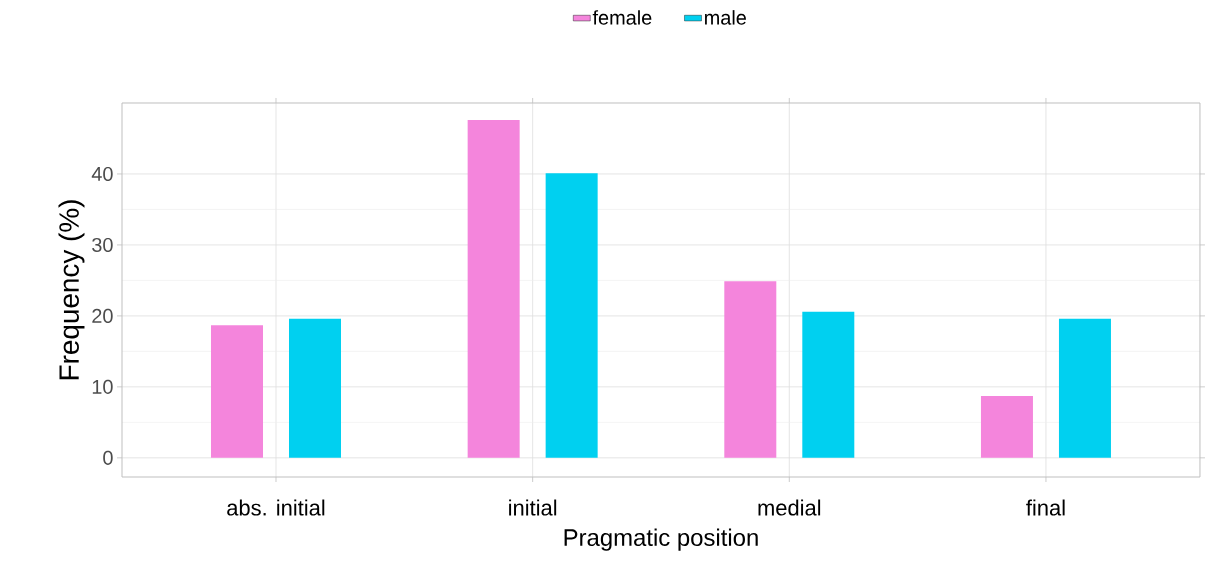  What do you see at coordinates (789, 507) in the screenshot?
I see `x-tick-label: medial` at bounding box center [789, 507].